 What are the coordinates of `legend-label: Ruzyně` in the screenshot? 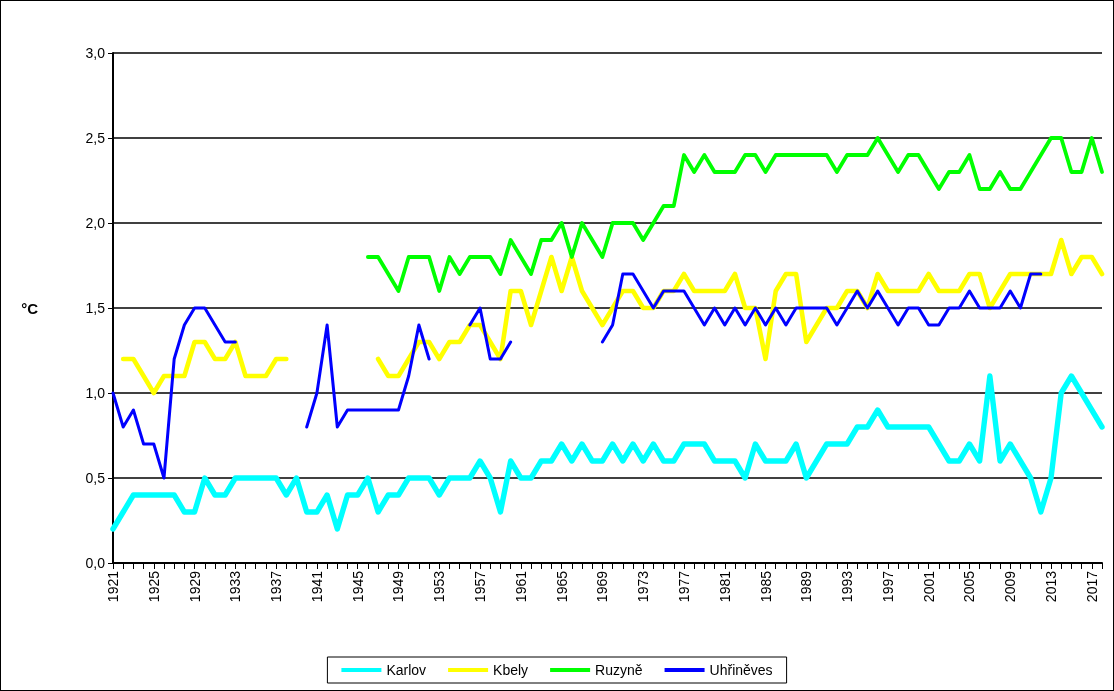 It's located at (619, 670).